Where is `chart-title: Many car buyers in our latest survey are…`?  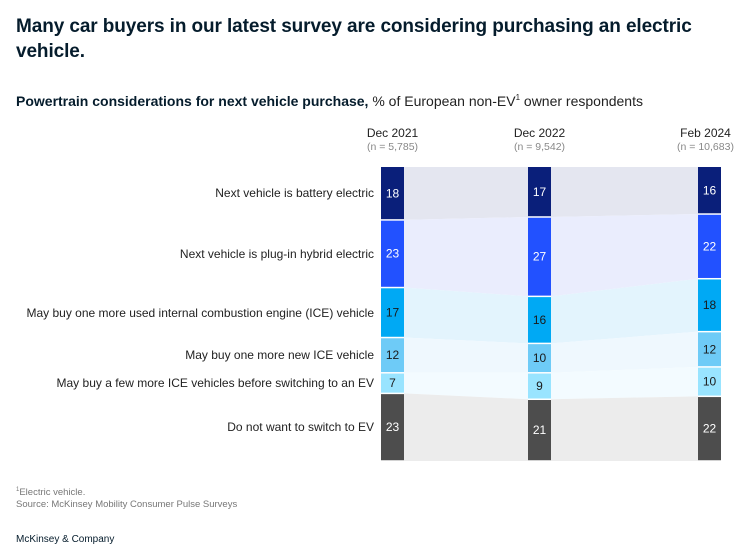 chart-title: Many car buyers in our latest survey are… is located at coordinates (354, 39).